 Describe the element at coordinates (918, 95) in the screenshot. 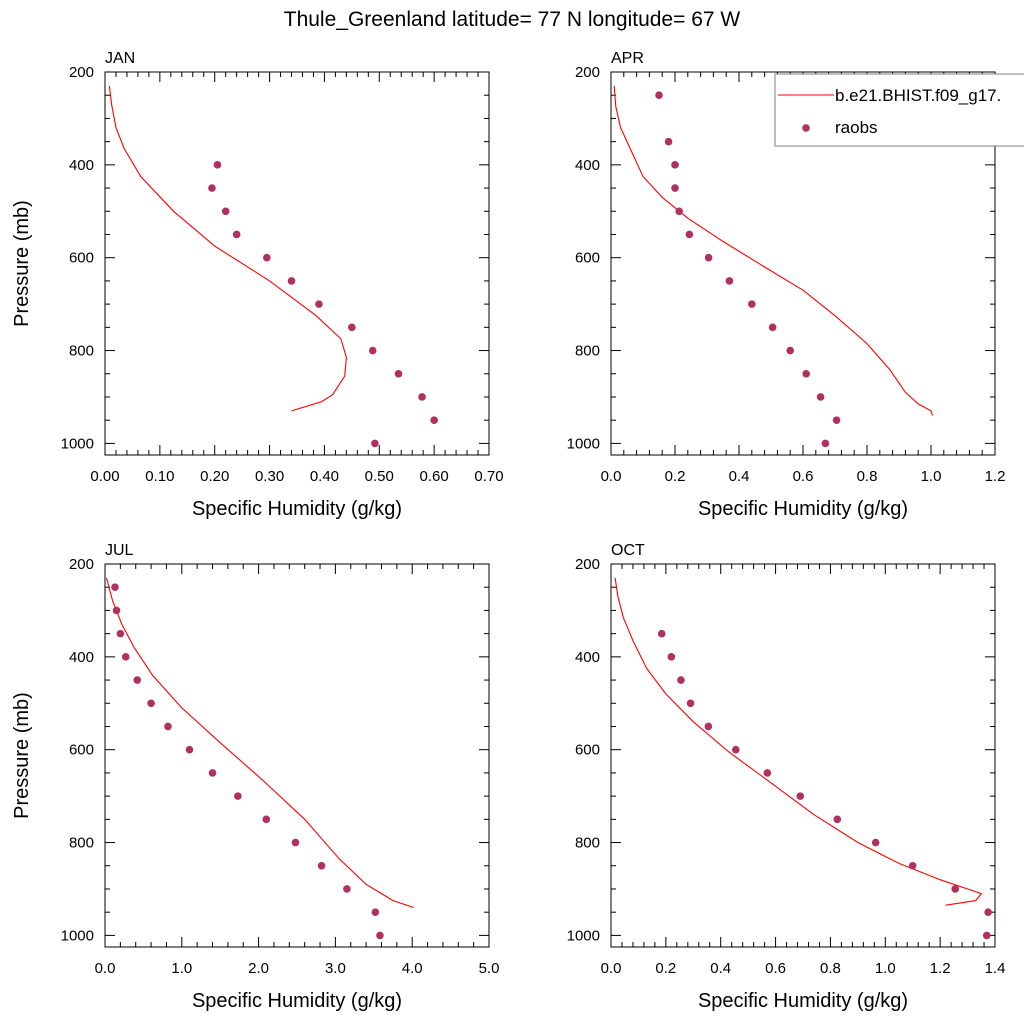

I see `legend-entry-label: b.e21.BHIST.f09_g17.` at that location.